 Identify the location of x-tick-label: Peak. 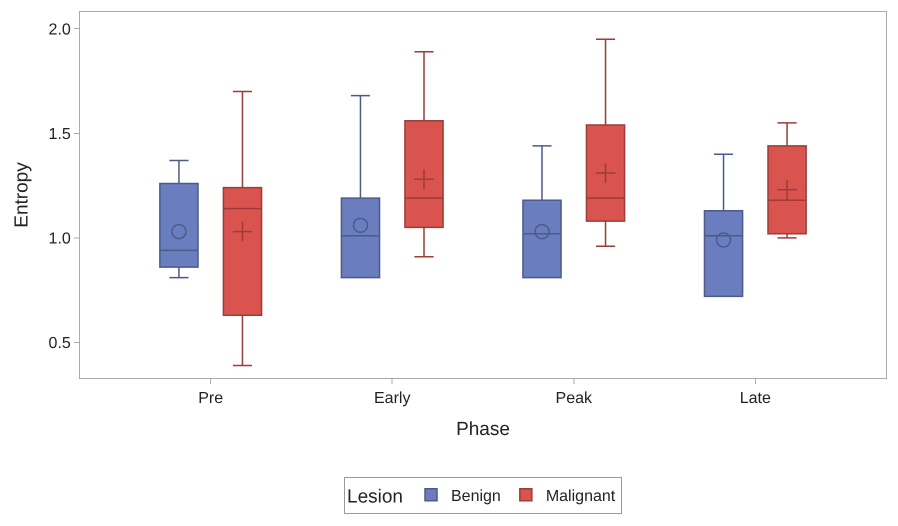
(575, 399).